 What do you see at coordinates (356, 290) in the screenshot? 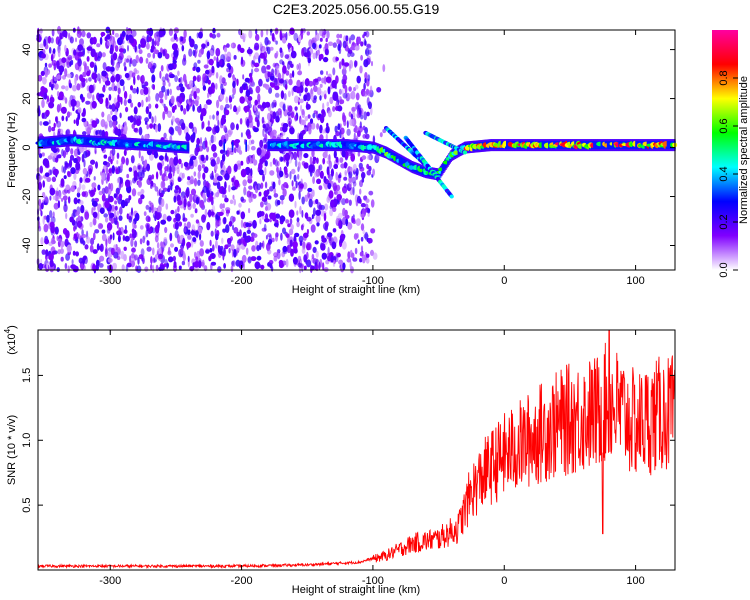
I see `spectrogram-x-label: Height of straight line (km)` at bounding box center [356, 290].